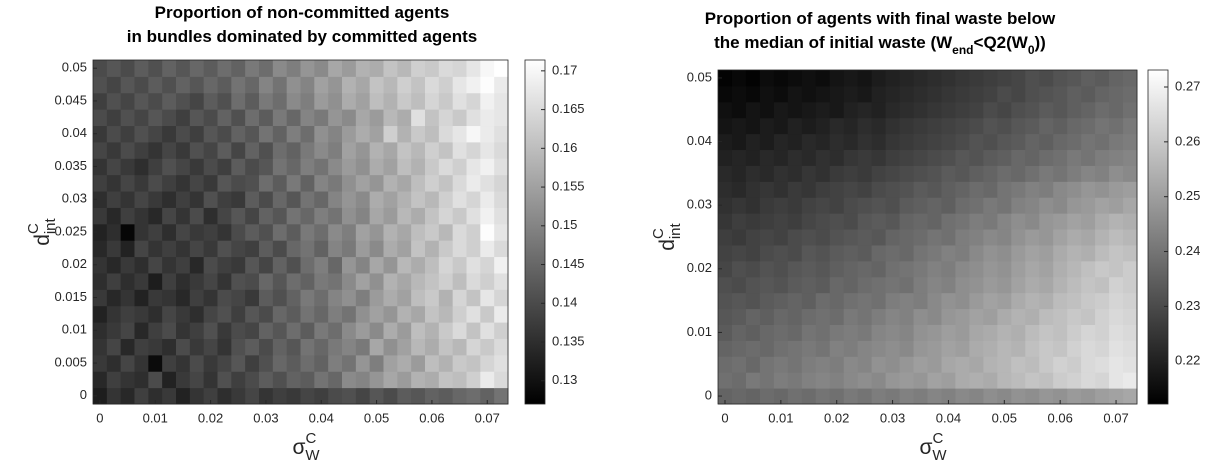 This screenshot has width=1206, height=466. Describe the element at coordinates (302, 36) in the screenshot. I see `chart-title: in bundles dominated by committed agents` at that location.